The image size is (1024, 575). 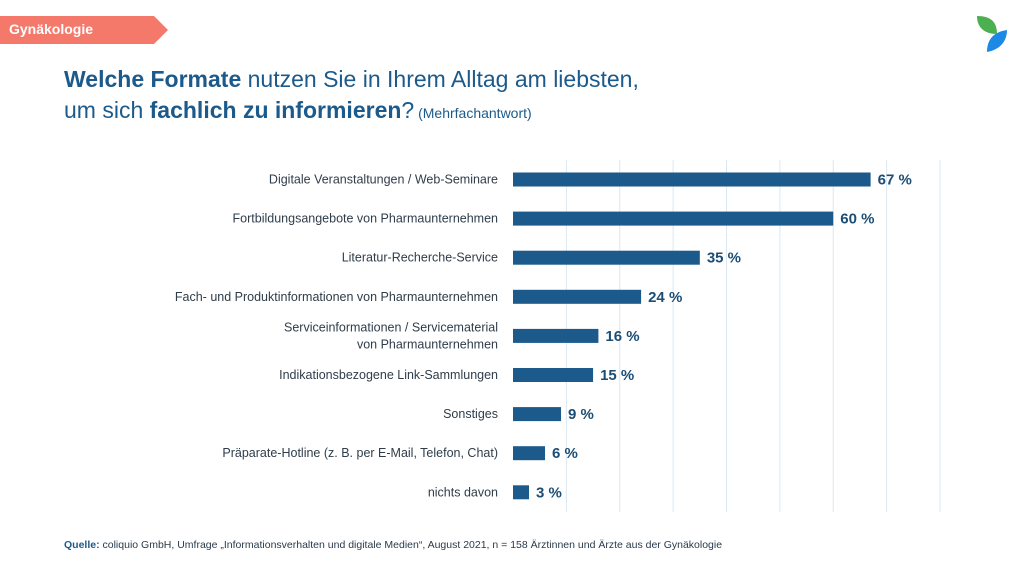 What do you see at coordinates (581, 414) in the screenshot?
I see `value-label: 9 %` at bounding box center [581, 414].